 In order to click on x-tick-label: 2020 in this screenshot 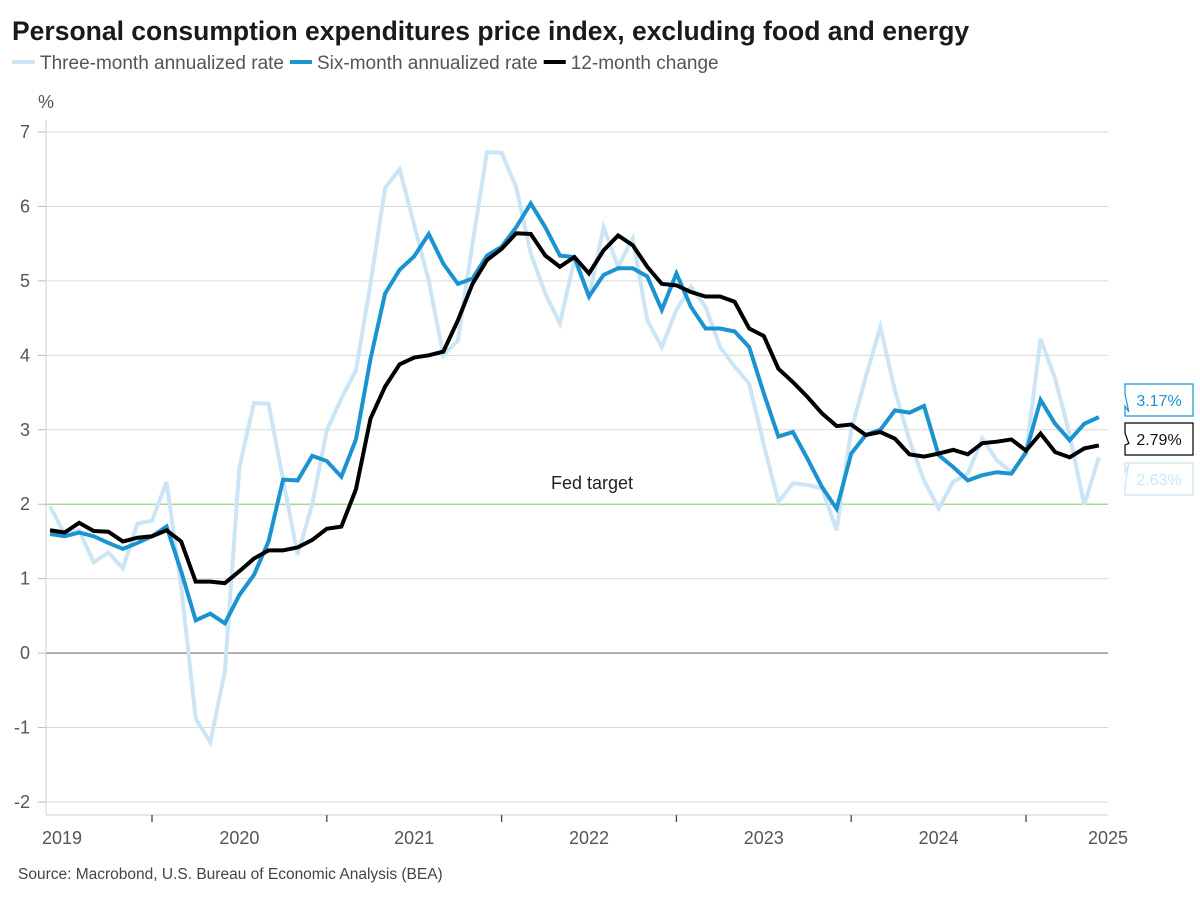, I will do `click(239, 838)`.